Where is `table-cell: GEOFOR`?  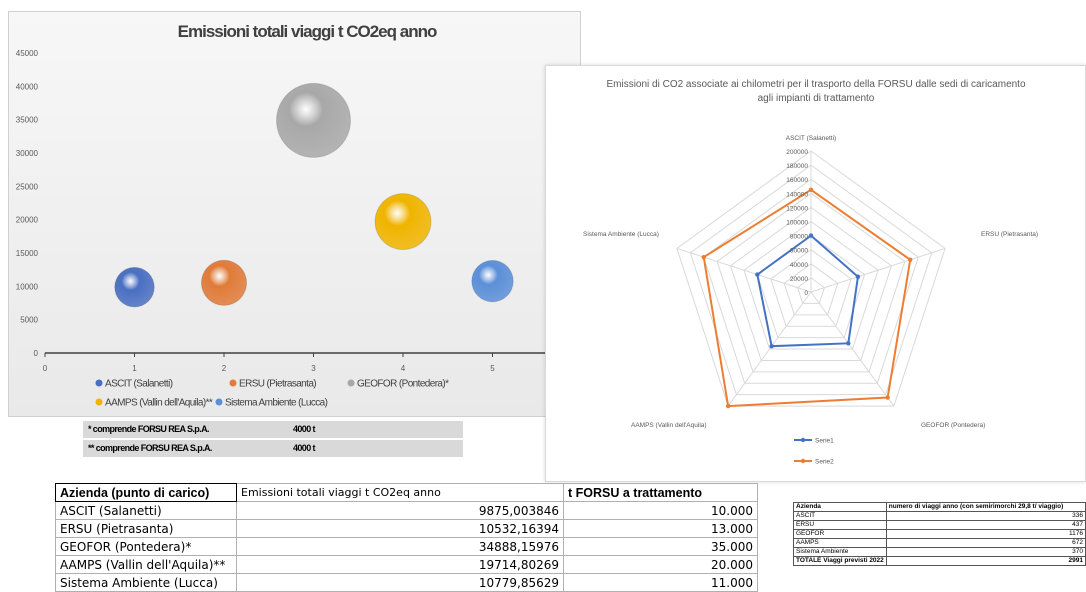 table-cell: GEOFOR is located at coordinates (840, 534).